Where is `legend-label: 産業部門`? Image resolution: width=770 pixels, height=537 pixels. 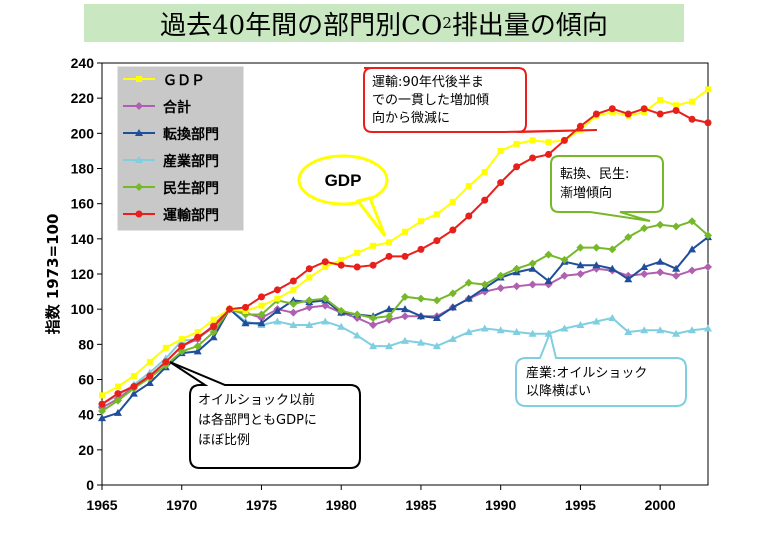 legend-label: 産業部門 is located at coordinates (191, 161).